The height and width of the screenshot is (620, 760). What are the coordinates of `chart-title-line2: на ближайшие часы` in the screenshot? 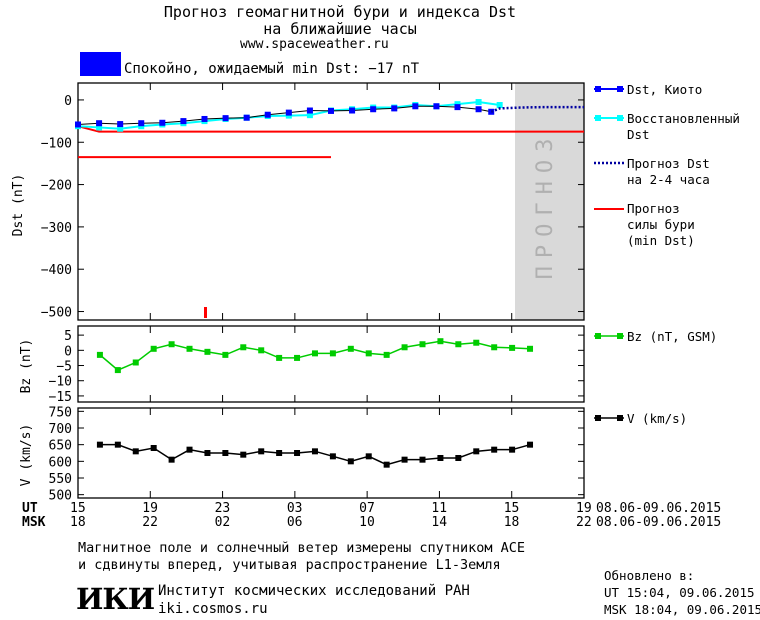 It's located at (340, 29).